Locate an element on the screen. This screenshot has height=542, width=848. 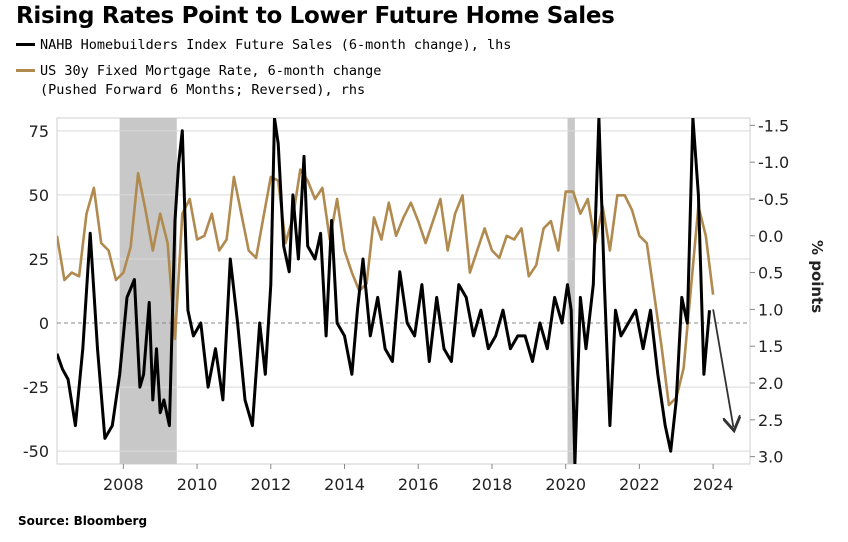
y-right-tick-label-2: -0.5 is located at coordinates (773, 199).